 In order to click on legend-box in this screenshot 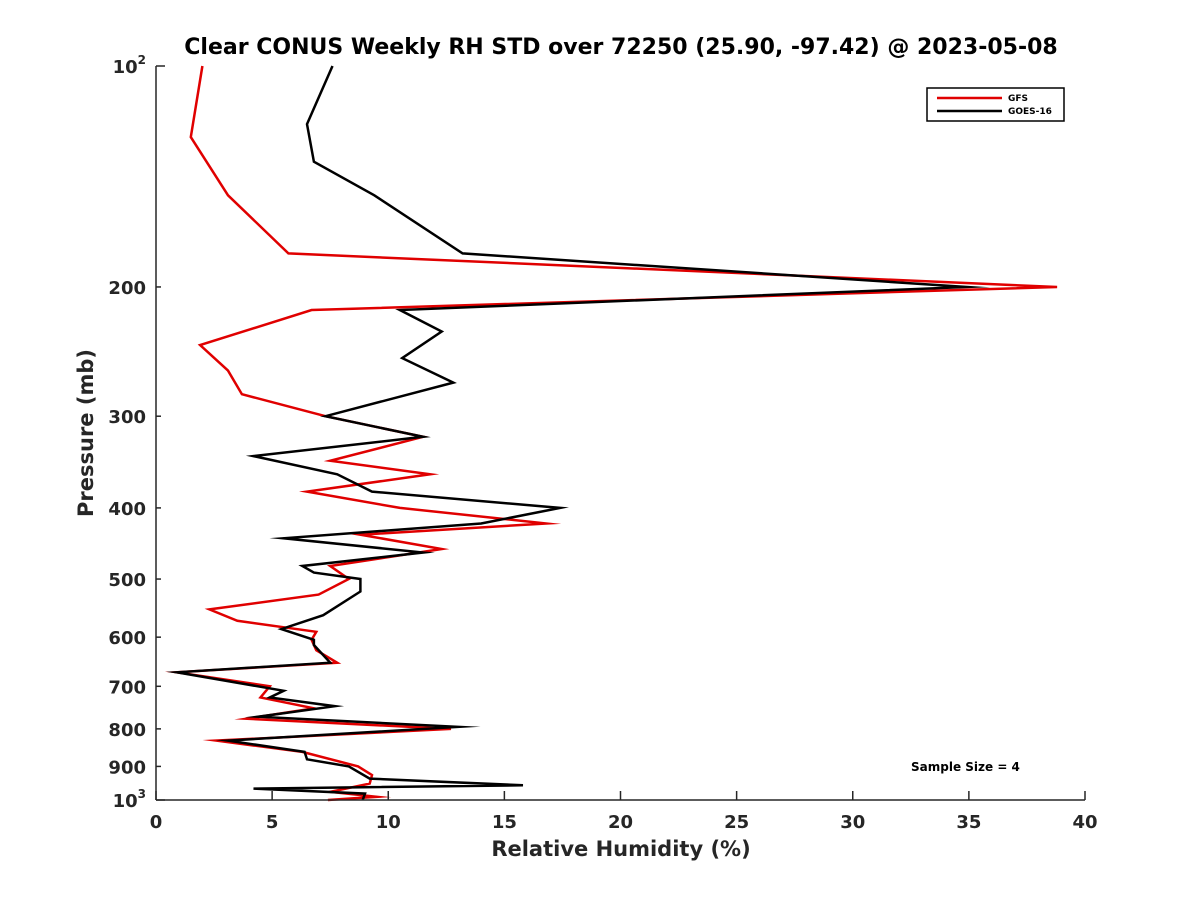, I will do `click(995, 104)`.